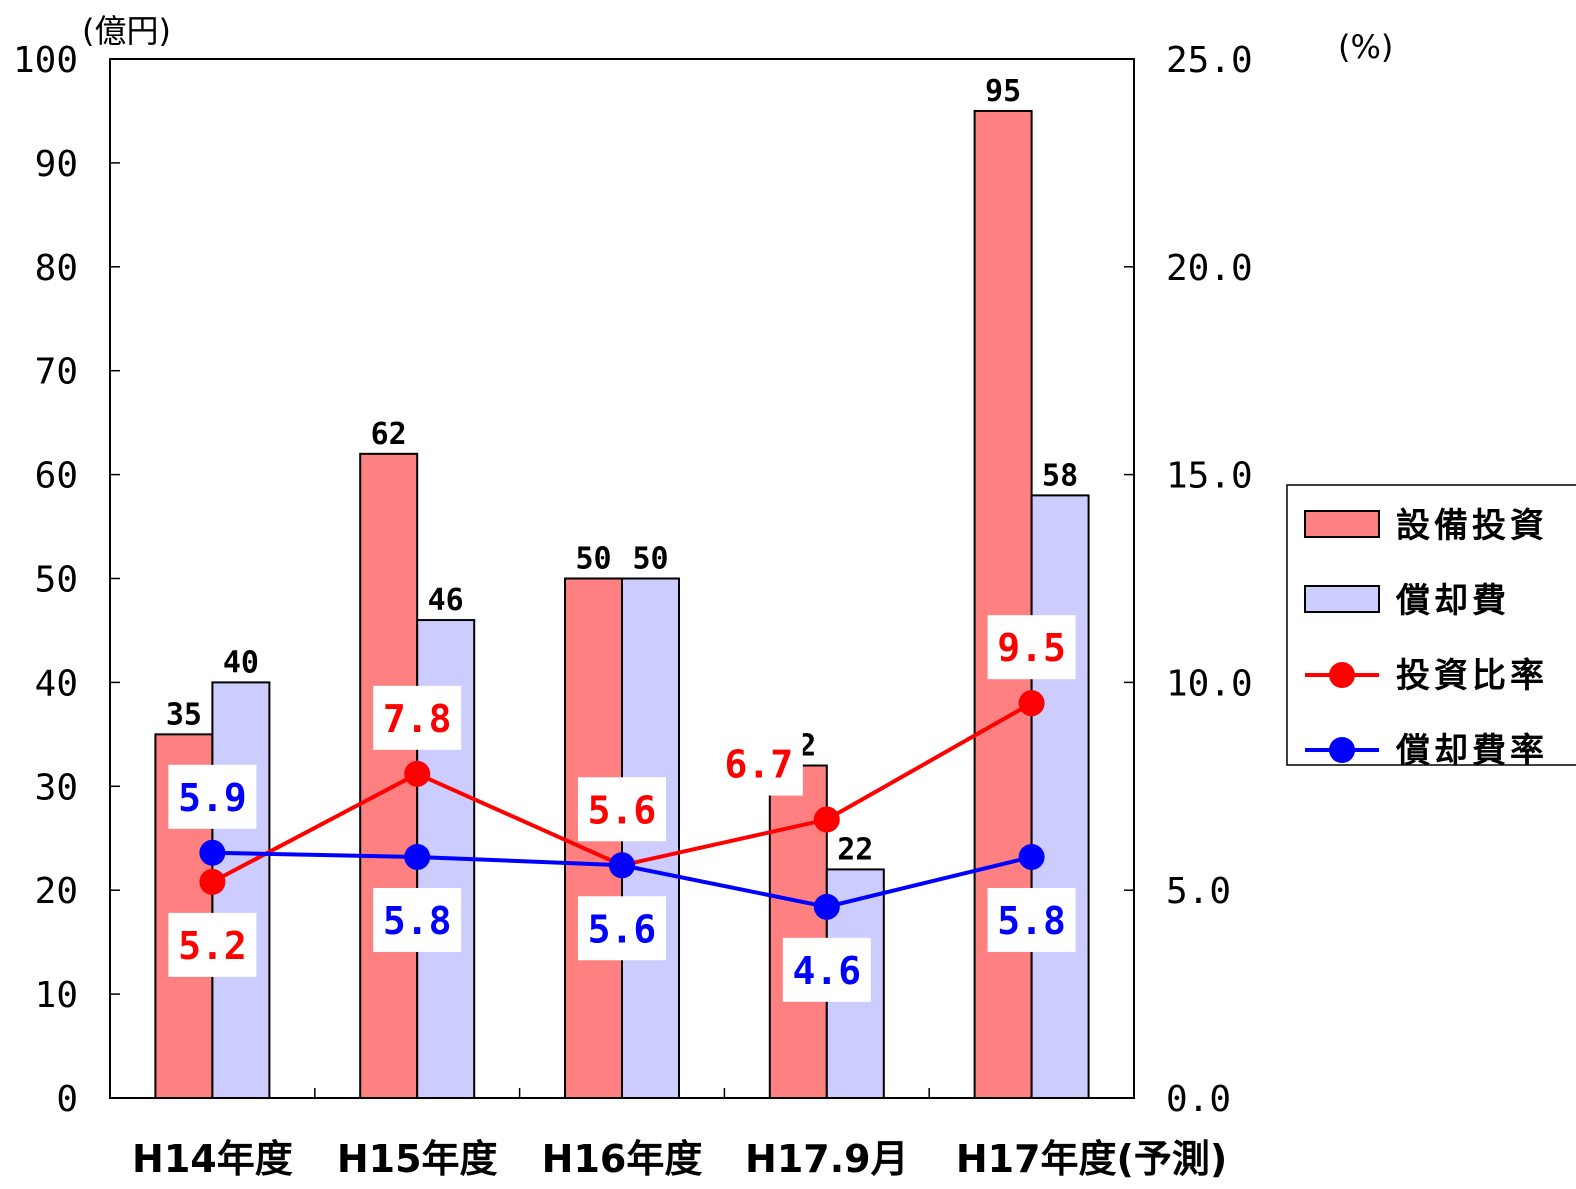 Image resolution: width=1576 pixels, height=1189 pixels. Describe the element at coordinates (827, 1159) in the screenshot. I see `x-category-label: H17.9月` at that location.